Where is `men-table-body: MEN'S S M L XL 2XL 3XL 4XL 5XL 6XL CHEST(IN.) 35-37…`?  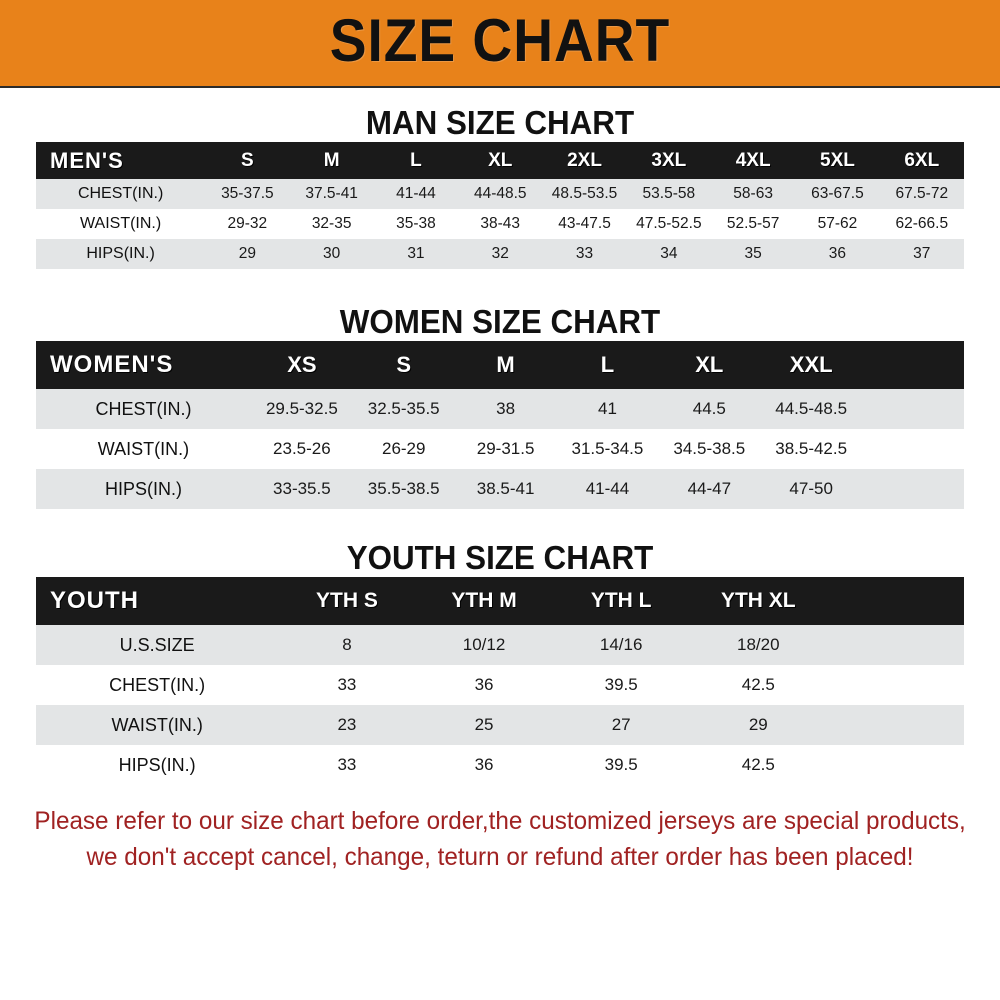 men-table-body: MEN'S S M L XL 2XL 3XL 4XL 5XL 6XL CHEST(IN.) 35-37… is located at coordinates (500, 205).